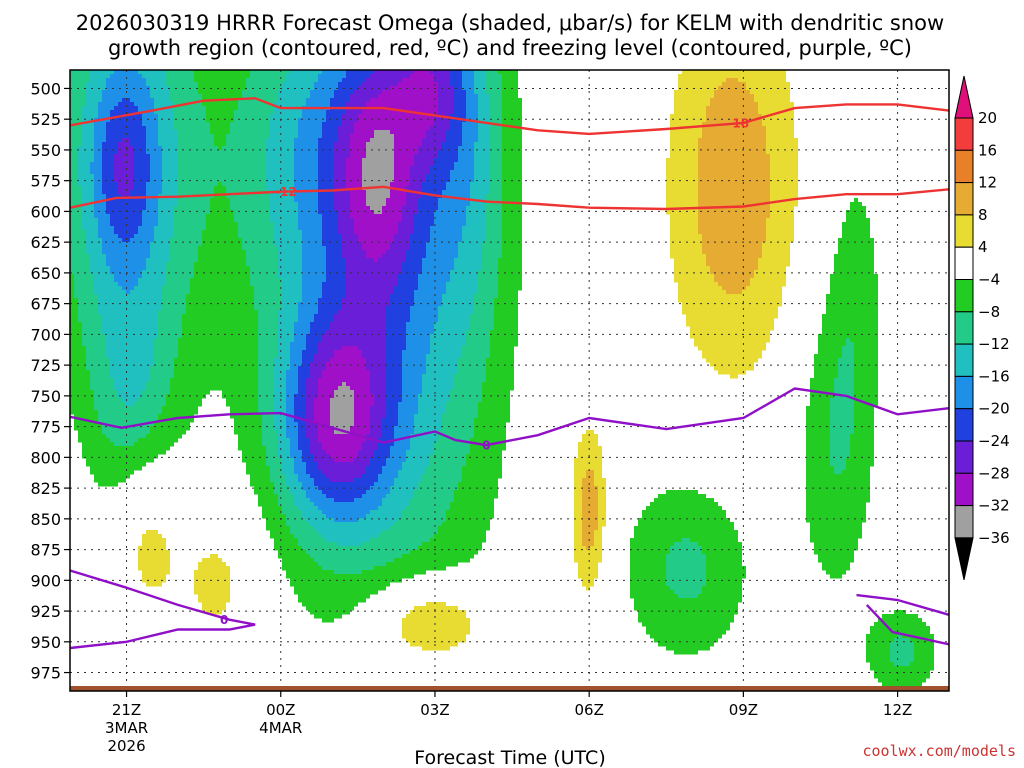  What do you see at coordinates (743, 710) in the screenshot?
I see `x-tick-label: 09Z` at bounding box center [743, 710].